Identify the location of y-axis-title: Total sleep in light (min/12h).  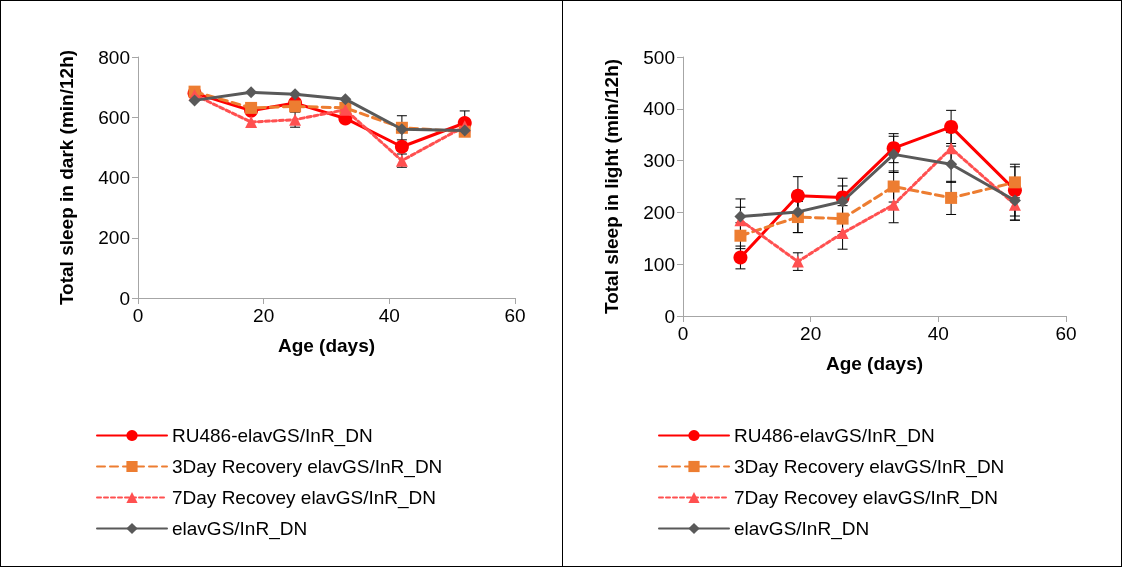
(611, 186).